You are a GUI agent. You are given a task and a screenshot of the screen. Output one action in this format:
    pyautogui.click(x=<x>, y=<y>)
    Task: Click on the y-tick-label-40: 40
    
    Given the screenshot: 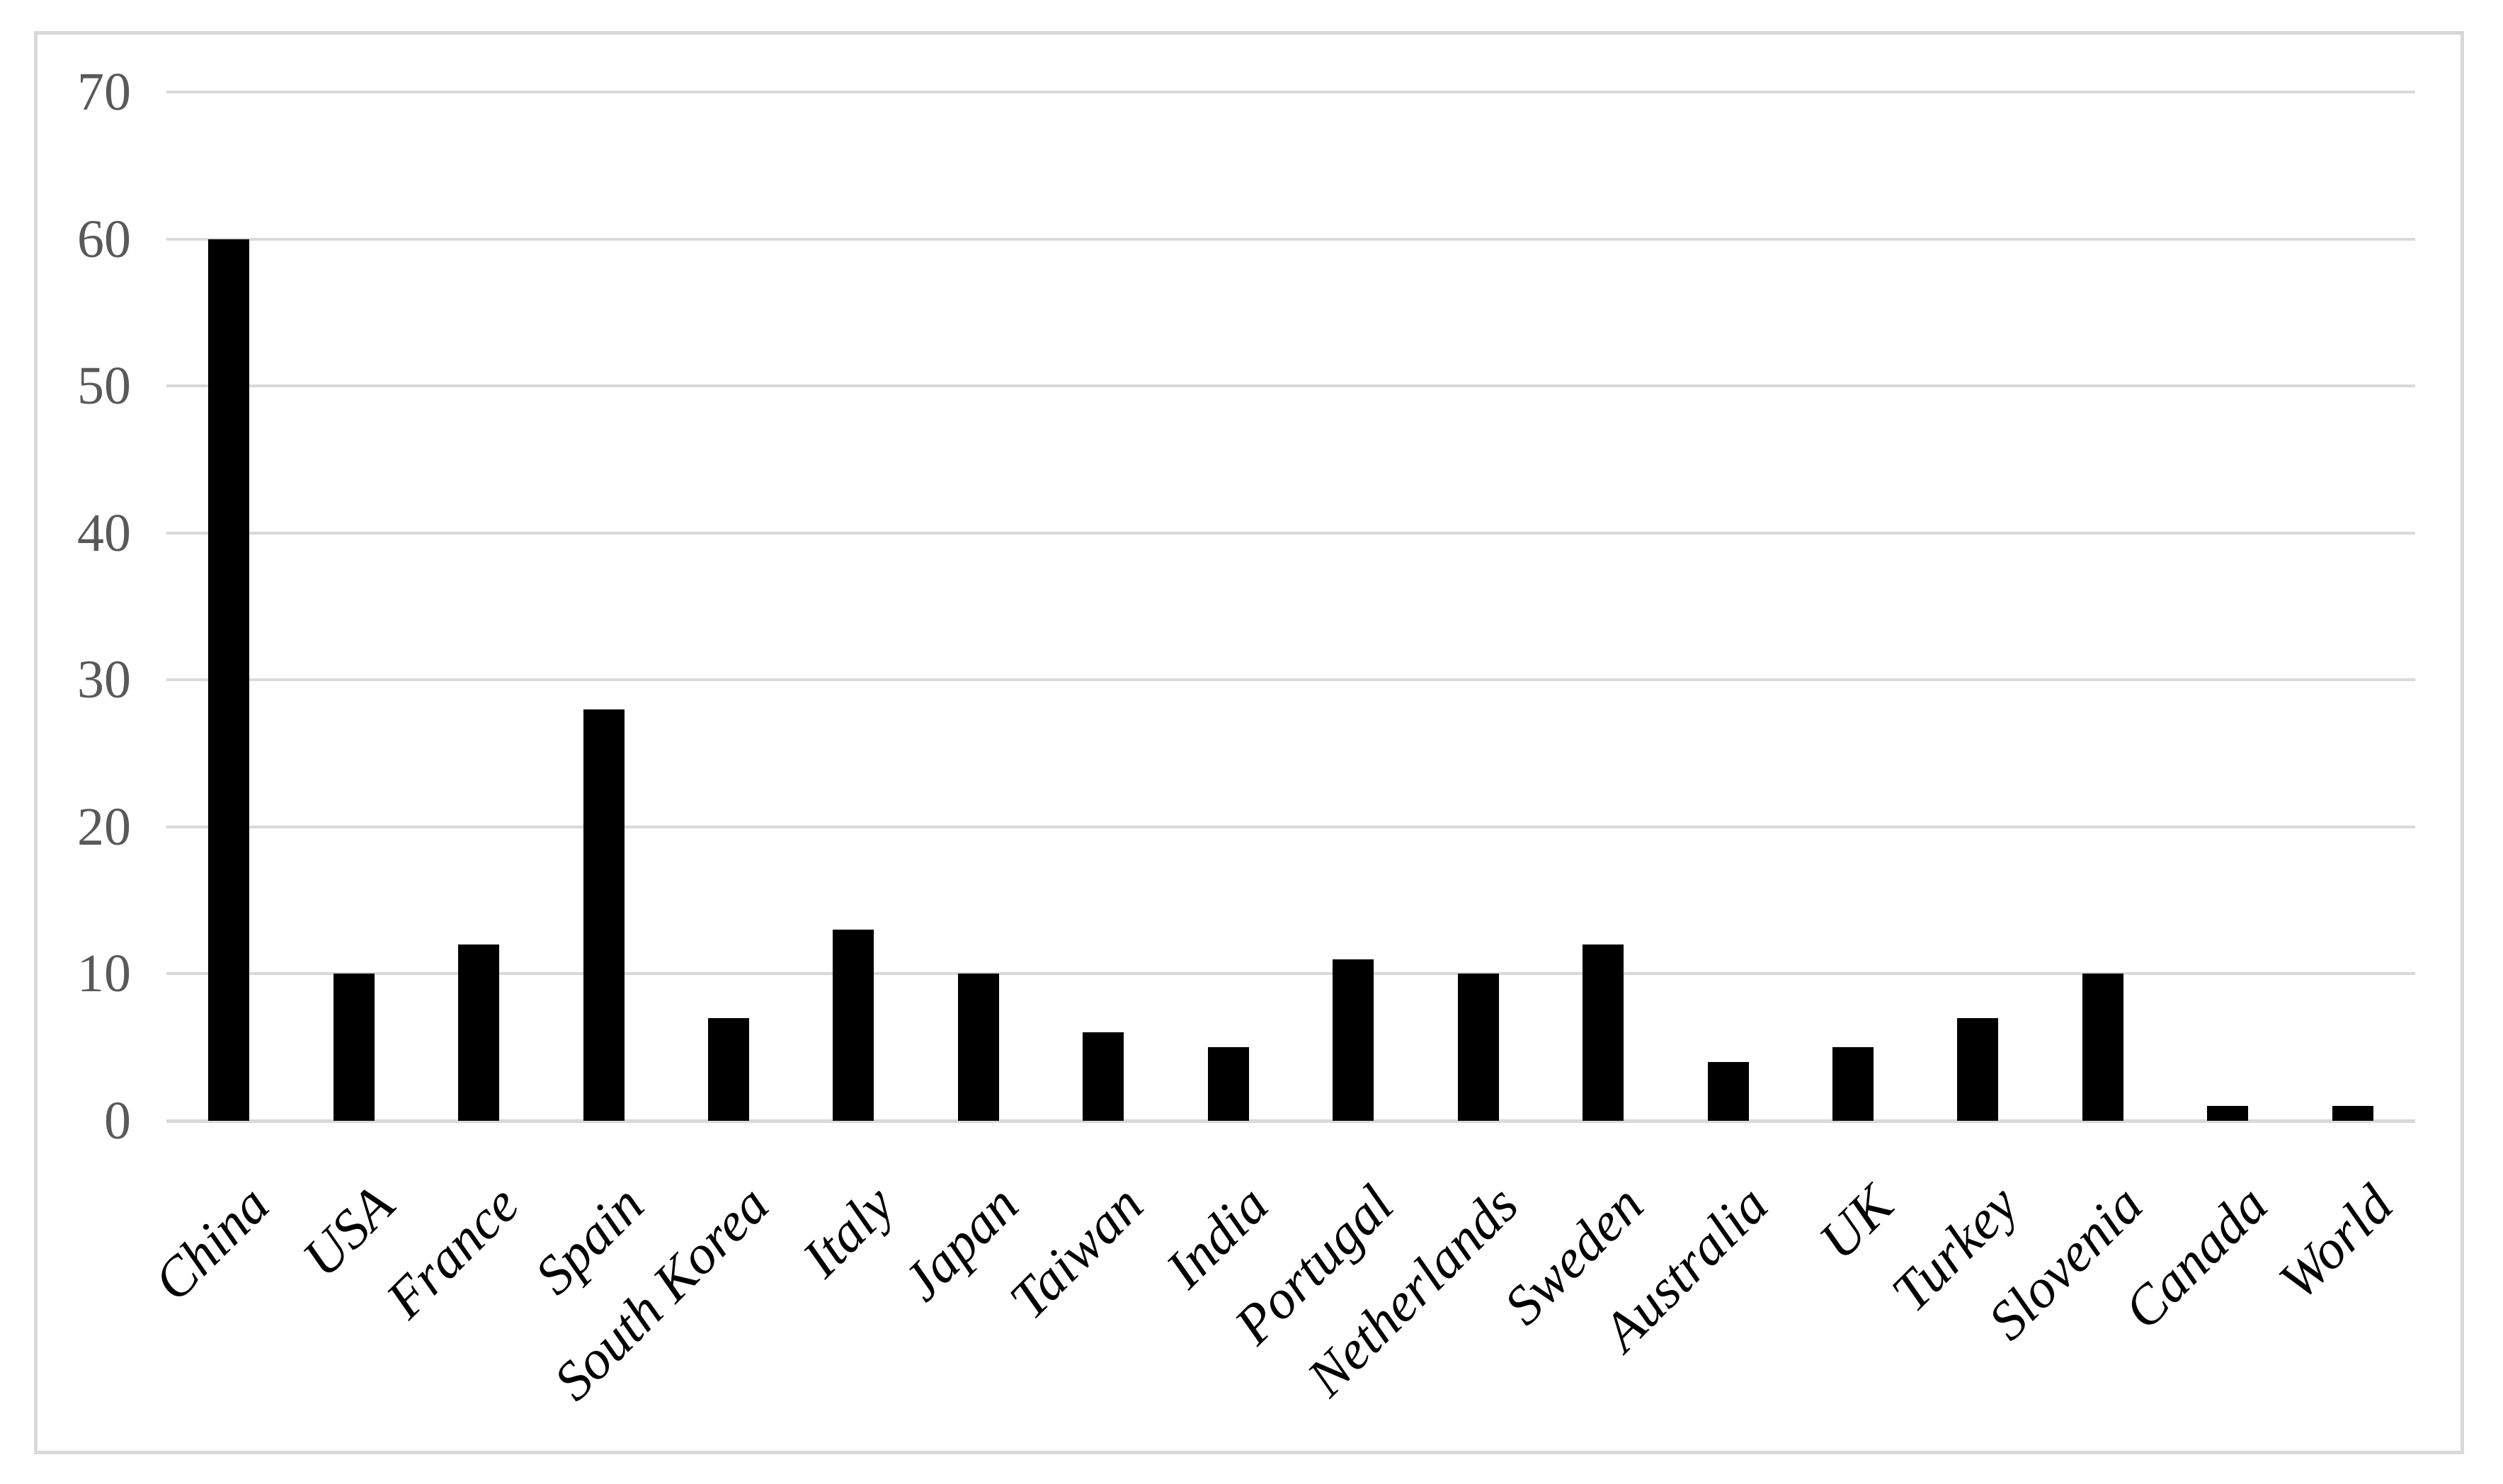 What is the action you would take?
    pyautogui.click(x=104, y=533)
    